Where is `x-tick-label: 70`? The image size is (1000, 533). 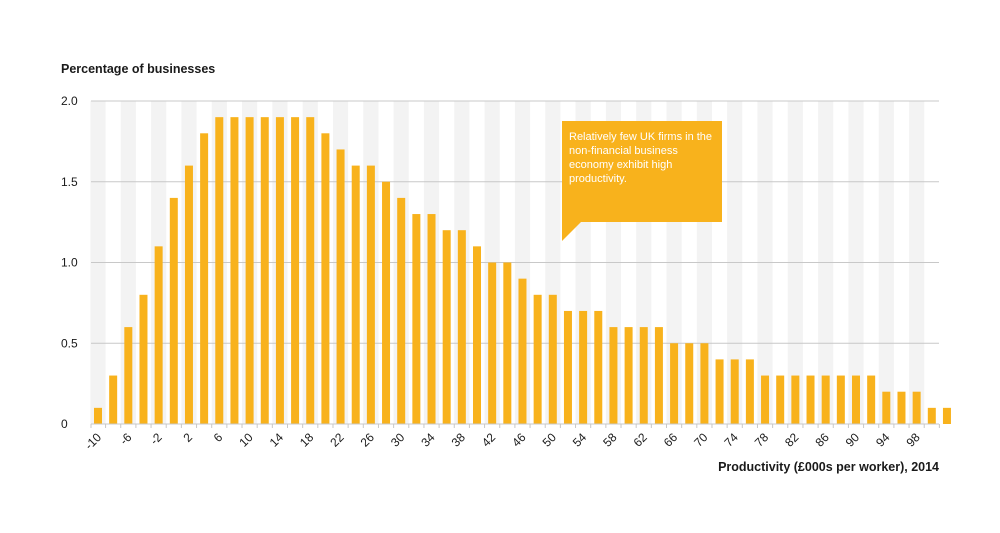
x-tick-label: 70 is located at coordinates (701, 440).